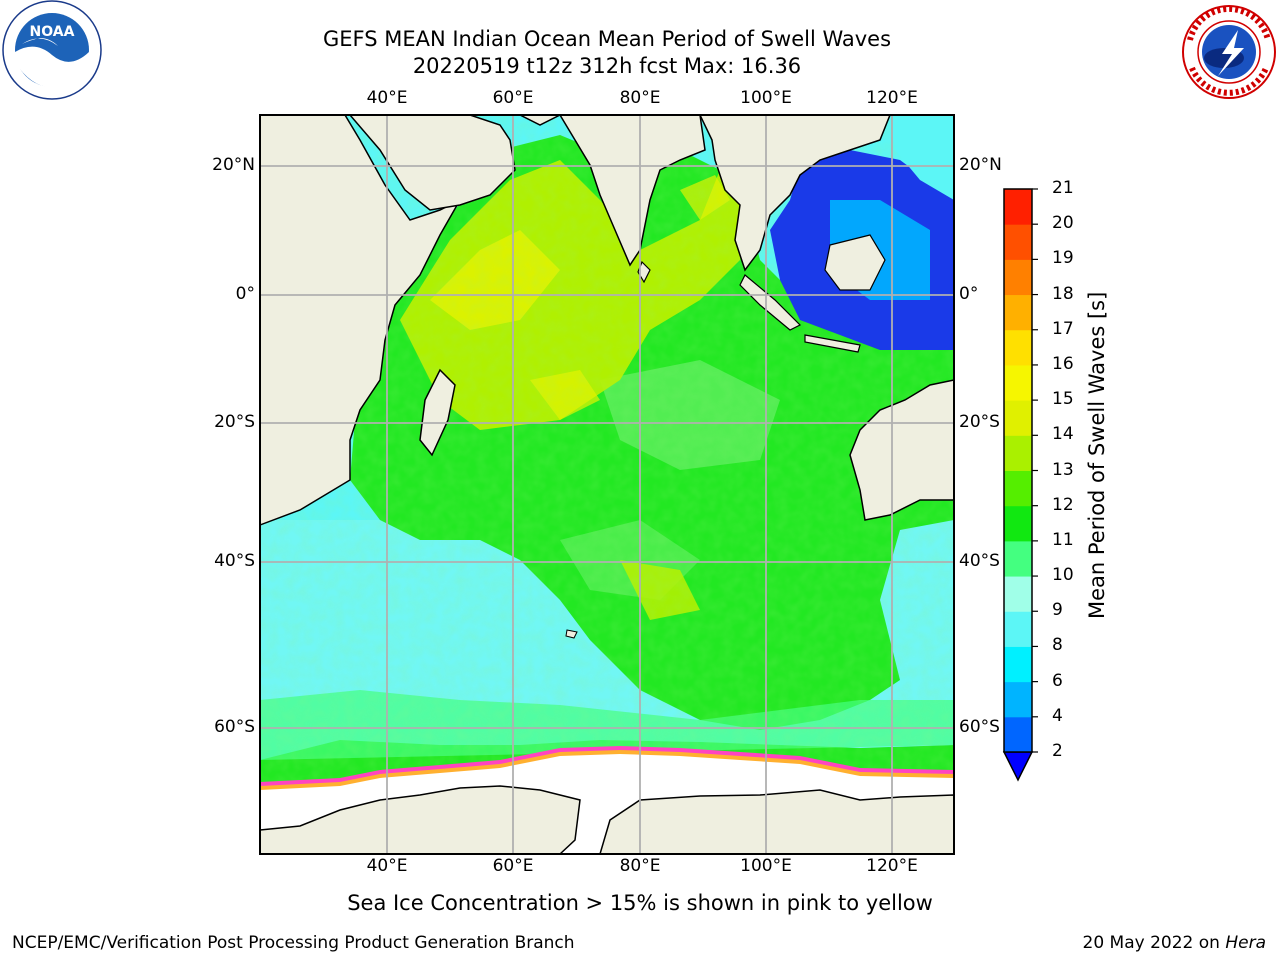 The image size is (1280, 960). Describe the element at coordinates (1063, 504) in the screenshot. I see `colorbar-tick-label: 12` at that location.